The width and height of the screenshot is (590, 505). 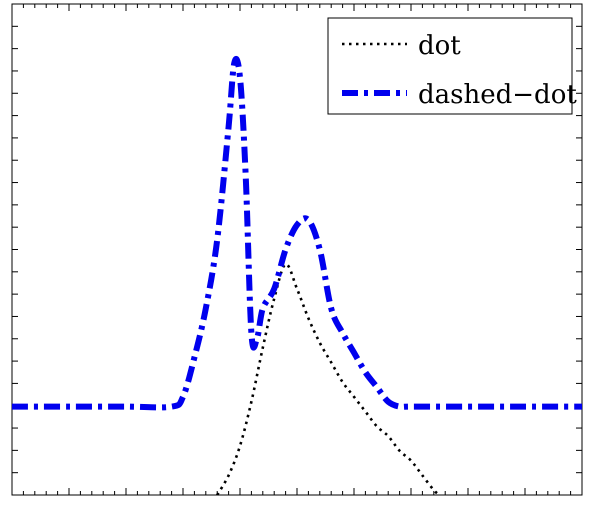 What do you see at coordinates (439, 46) in the screenshot?
I see `legend-label-dot: dot` at bounding box center [439, 46].